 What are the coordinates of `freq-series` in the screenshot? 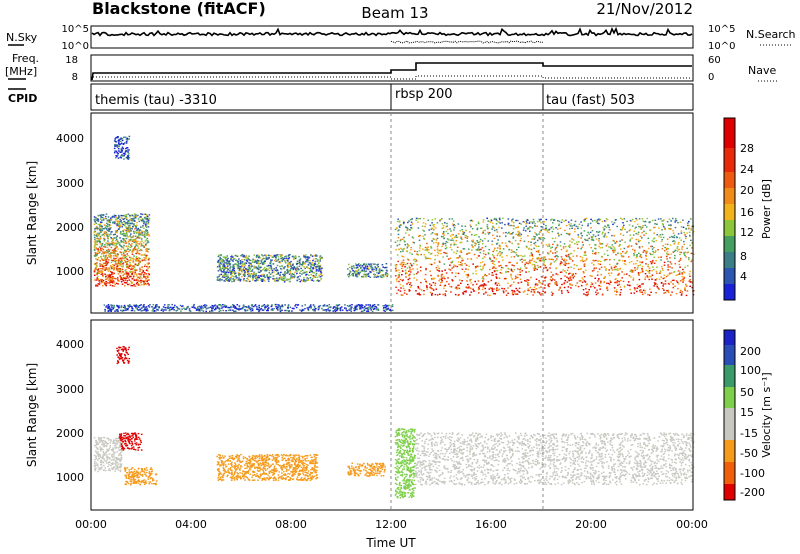 It's located at (391, 71).